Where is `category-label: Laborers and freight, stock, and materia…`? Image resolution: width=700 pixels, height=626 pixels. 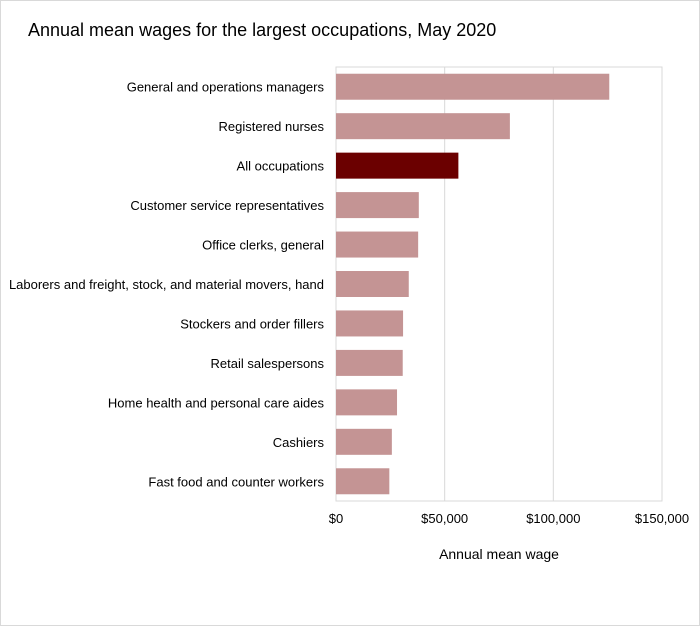 category-label: Laborers and freight, stock, and materia… is located at coordinates (166, 284).